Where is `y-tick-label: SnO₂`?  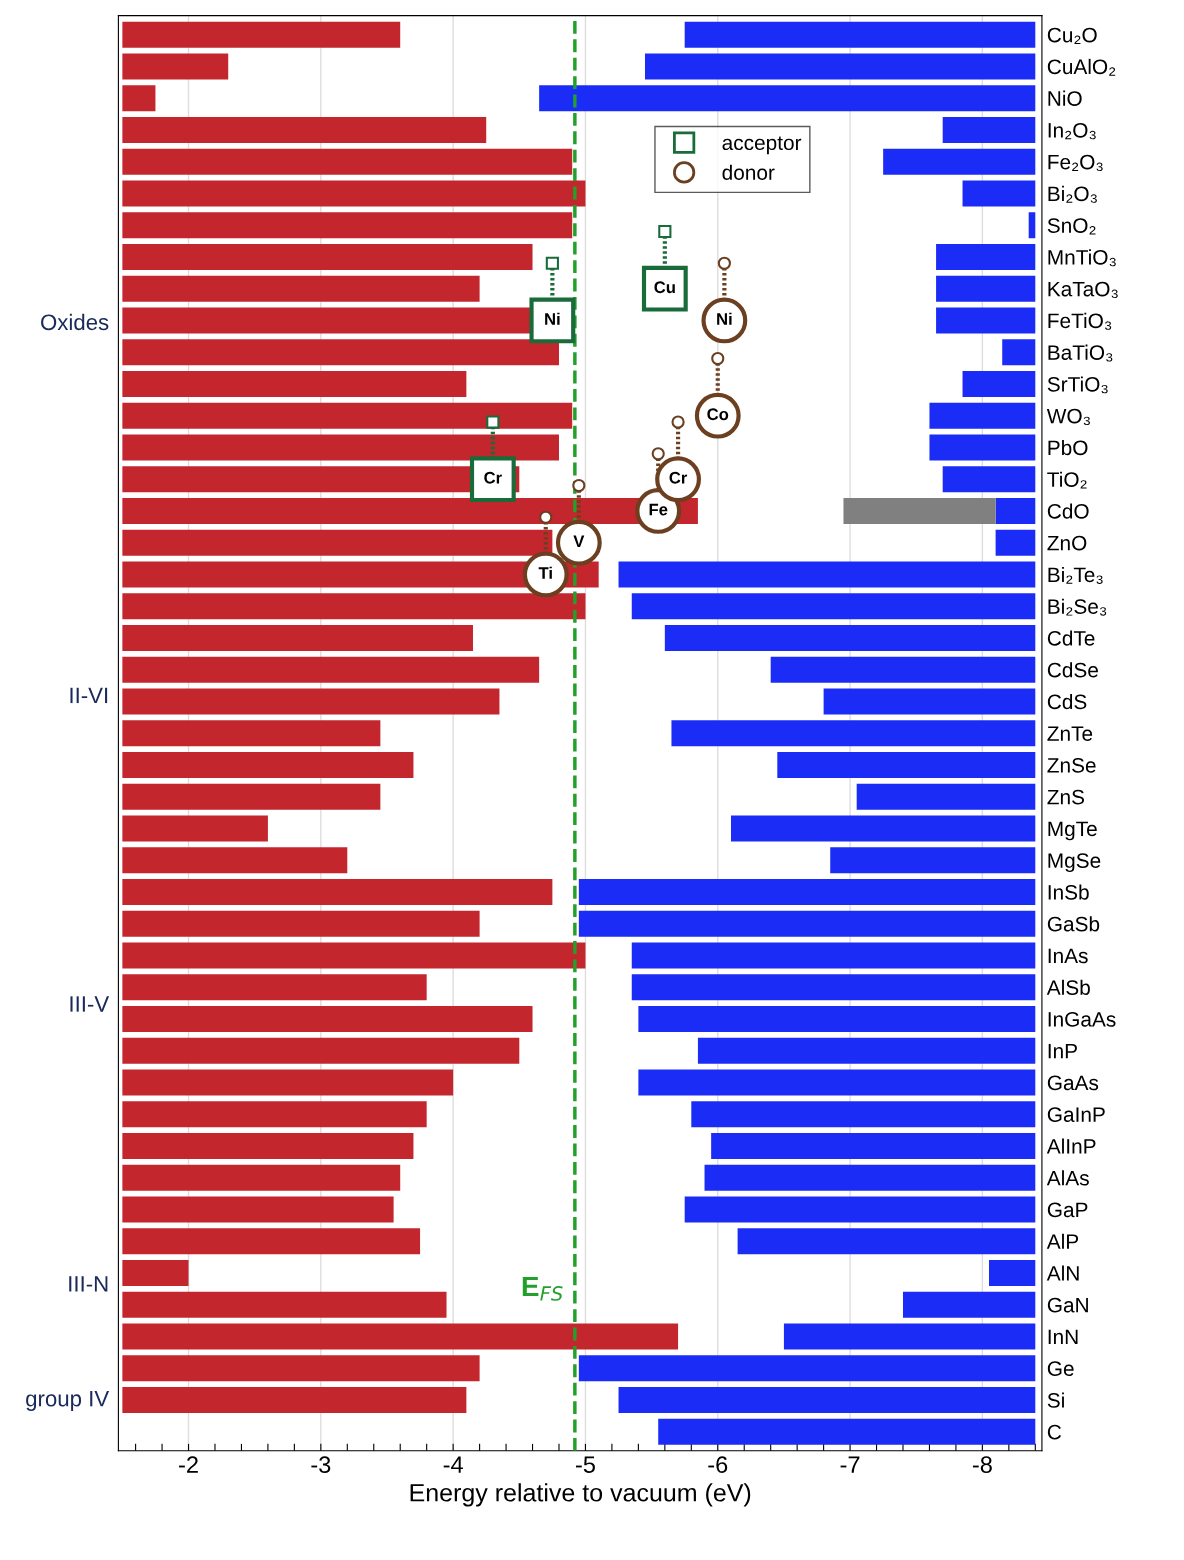
y-tick-label: SnO₂ is located at coordinates (1071, 226).